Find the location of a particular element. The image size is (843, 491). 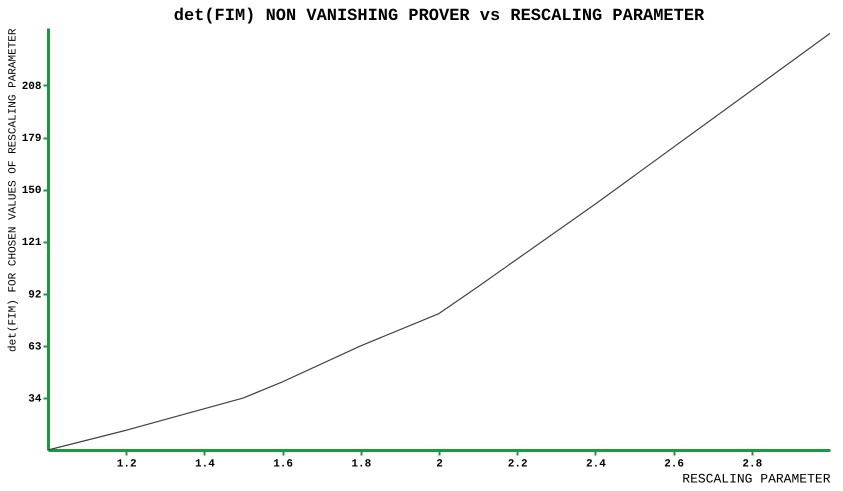

y-tick-label: 208 is located at coordinates (32, 86).